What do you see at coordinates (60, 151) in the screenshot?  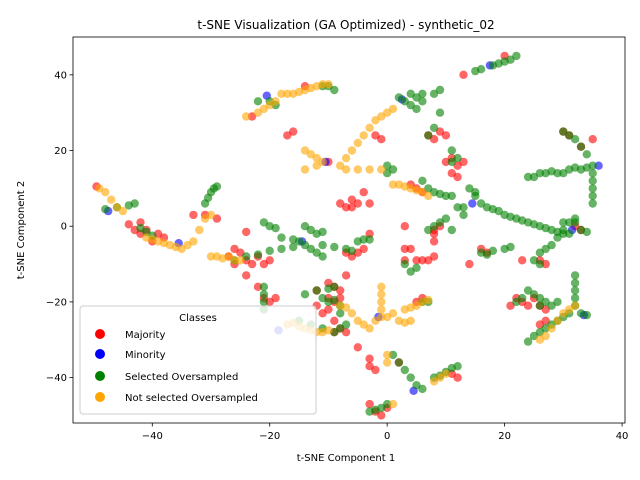 I see `y-tick-label: 20` at bounding box center [60, 151].